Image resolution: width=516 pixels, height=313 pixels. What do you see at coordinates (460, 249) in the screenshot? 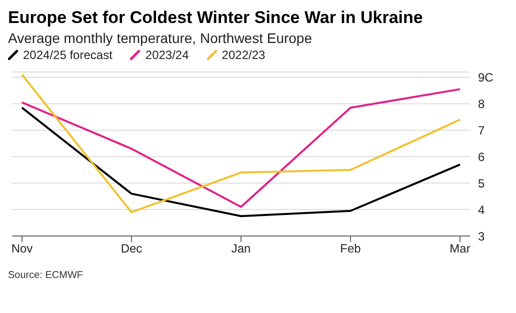
I see `x-tick-label: Mar` at bounding box center [460, 249].